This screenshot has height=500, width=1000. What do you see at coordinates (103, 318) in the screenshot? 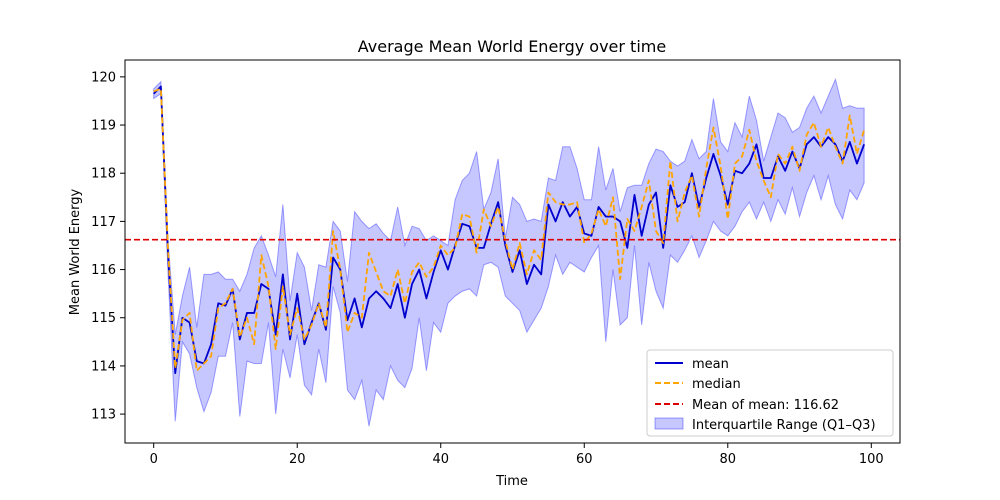
I see `y-tick-label: 115` at bounding box center [103, 318].